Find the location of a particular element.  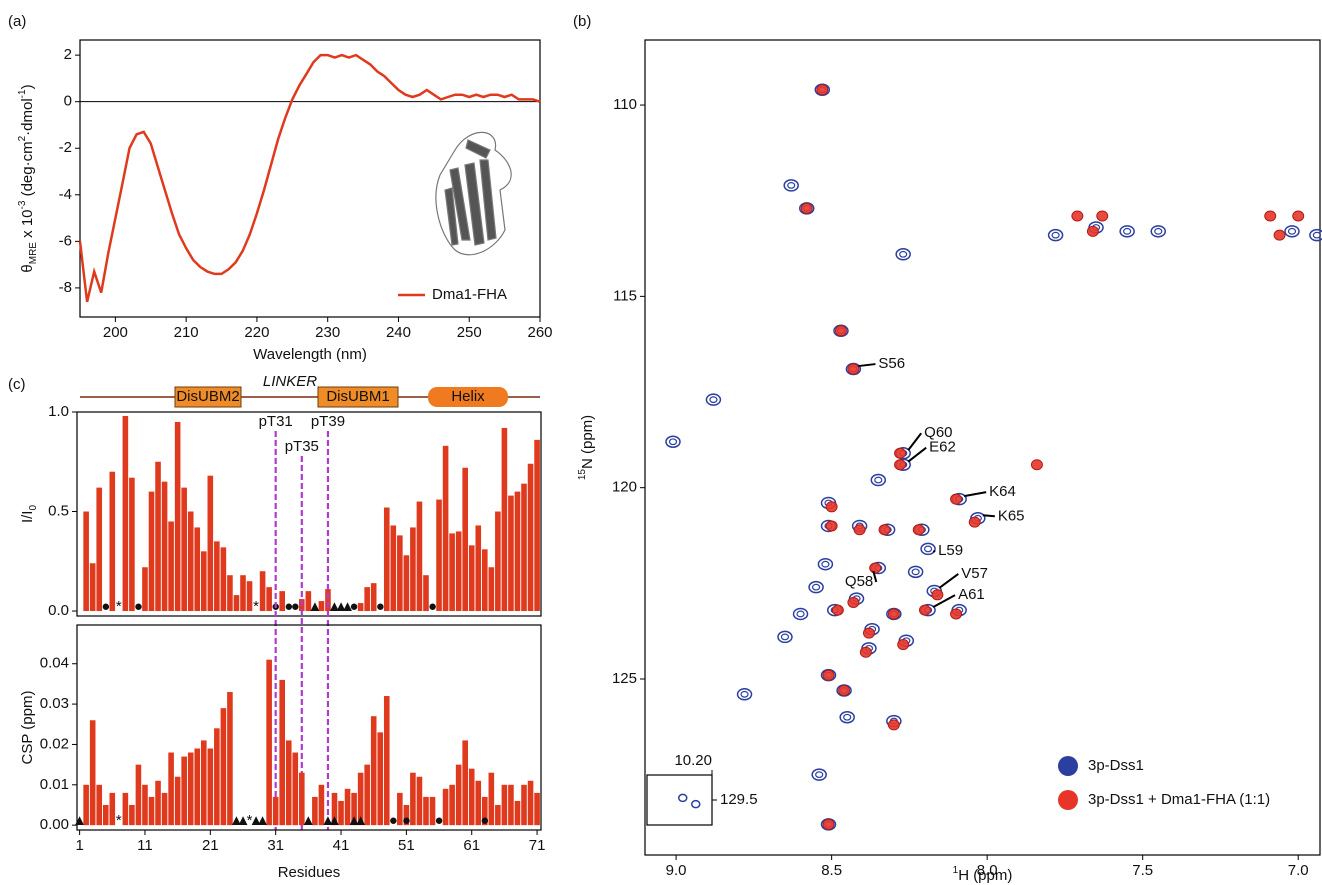

y-tick-label: 125 is located at coordinates (624, 678).